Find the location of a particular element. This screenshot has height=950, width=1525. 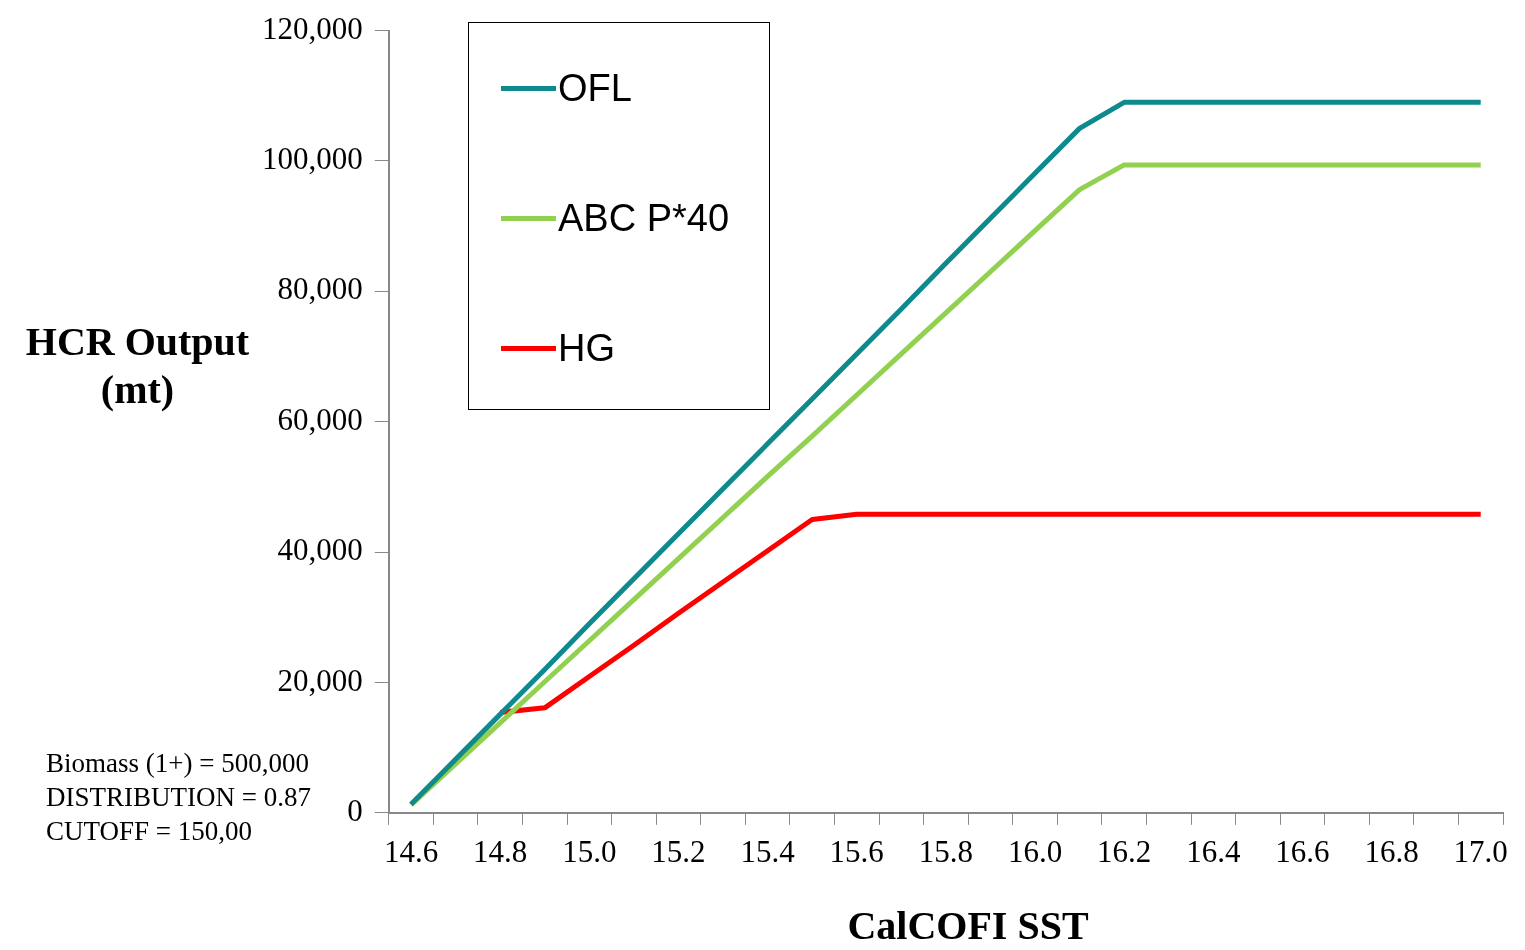

y-tick-label: 0 is located at coordinates (355, 810).